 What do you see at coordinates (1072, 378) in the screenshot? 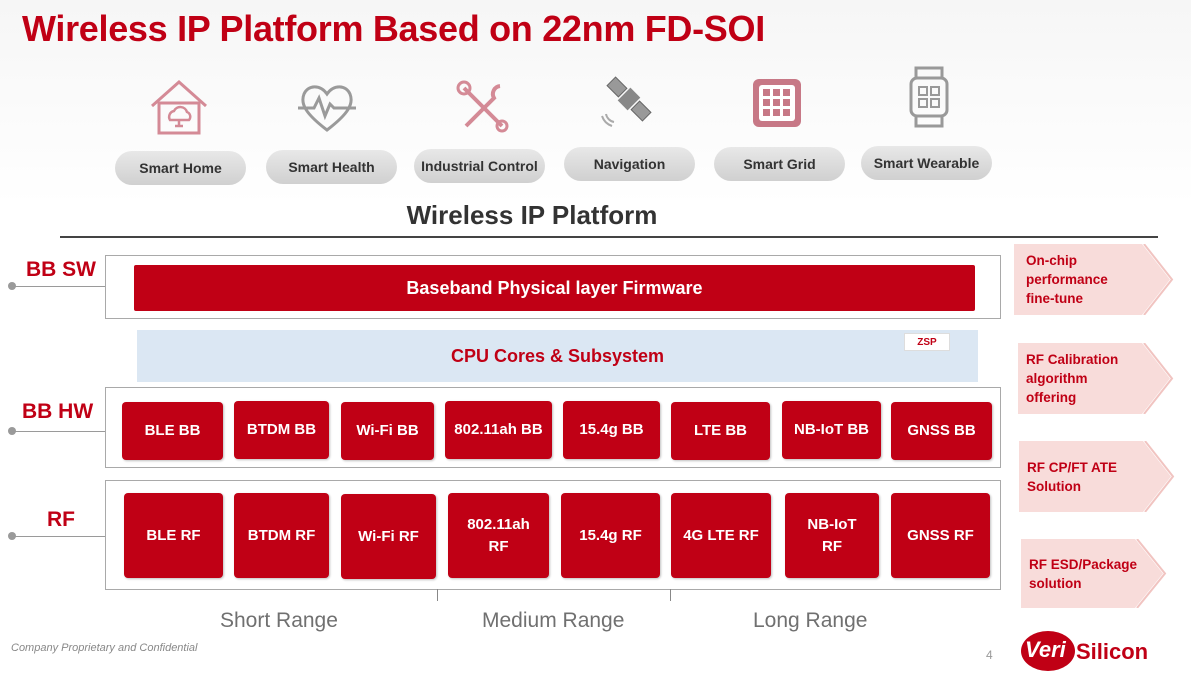
I see `offering-label-rf-calibration: RF Calibration algorithm offering` at bounding box center [1072, 378].